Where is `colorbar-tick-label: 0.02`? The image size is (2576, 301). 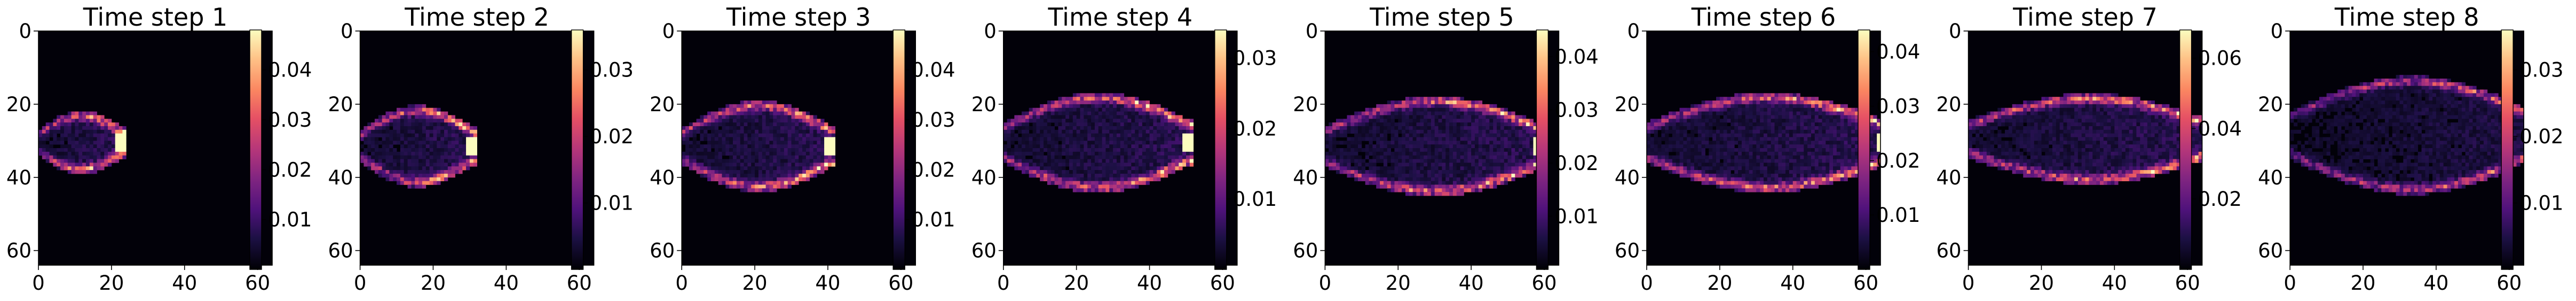 colorbar-tick-label: 0.02 is located at coordinates (933, 169).